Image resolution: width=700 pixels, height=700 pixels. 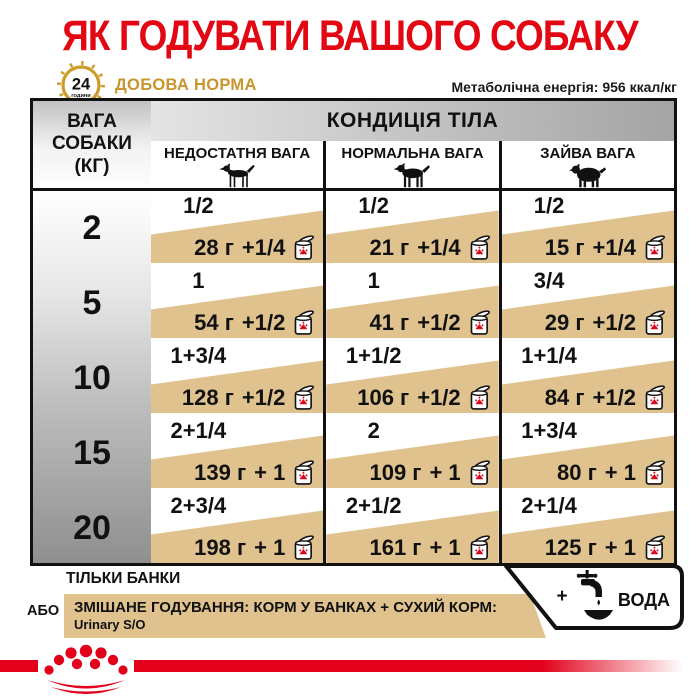 What do you see at coordinates (237, 453) in the screenshot?
I see `feeding-cell-underweight: 2+1/4 139 г + 1` at bounding box center [237, 453].